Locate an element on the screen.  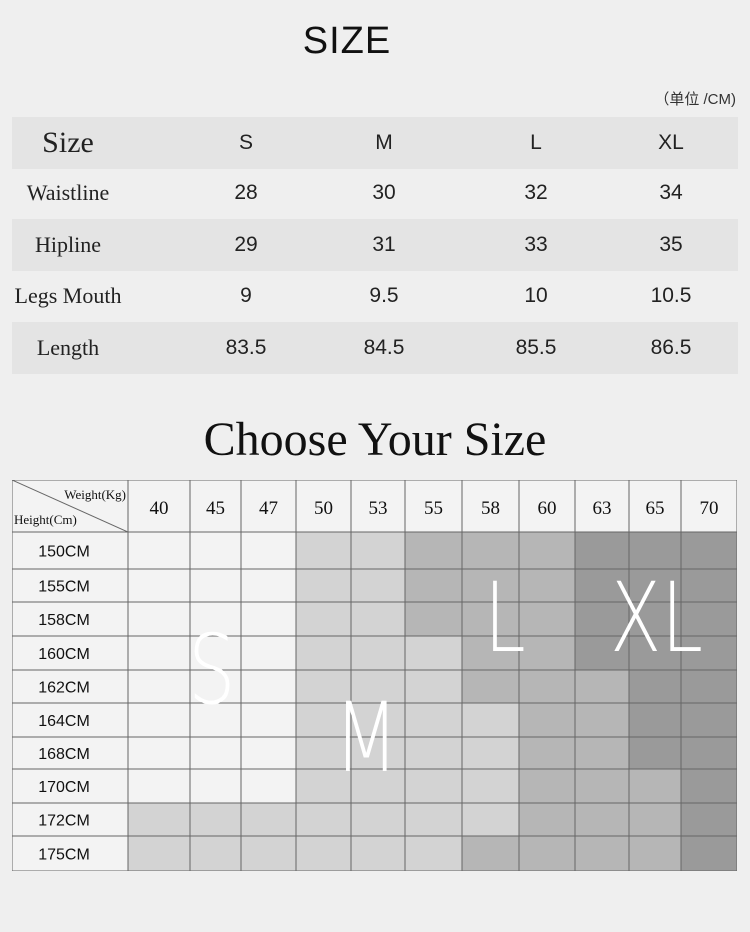
weight-header: 55 is located at coordinates (433, 508).